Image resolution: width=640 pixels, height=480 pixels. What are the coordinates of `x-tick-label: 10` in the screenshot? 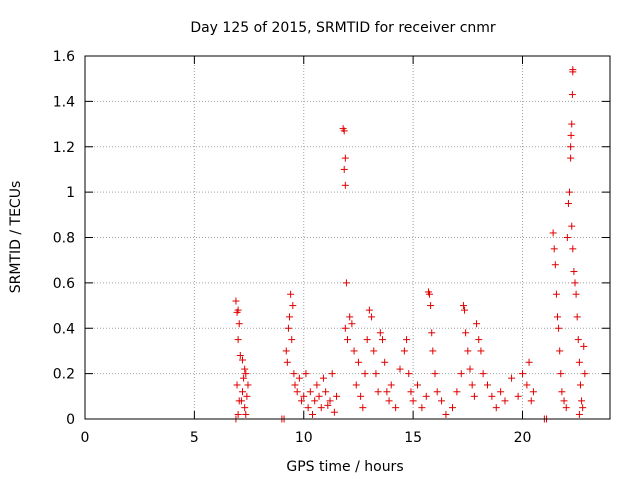 It's located at (304, 438).